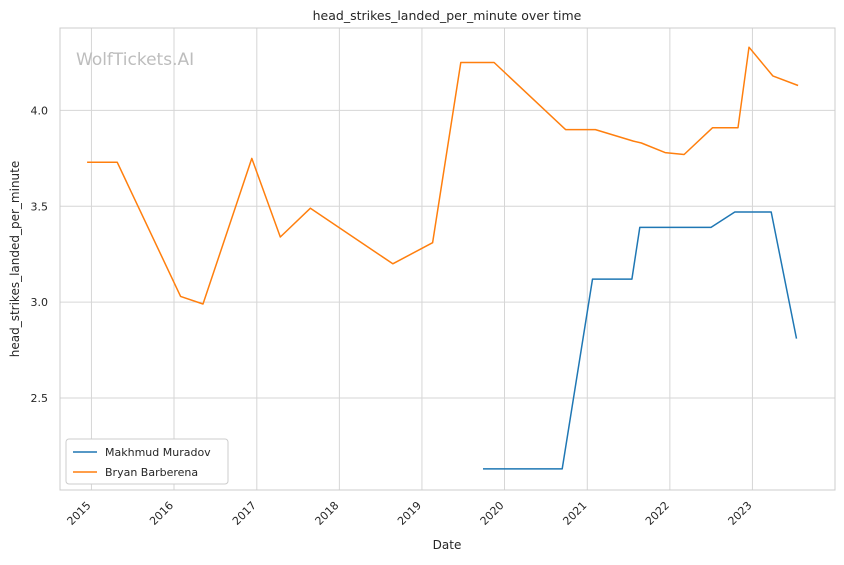 The image size is (844, 565). Describe the element at coordinates (740, 513) in the screenshot. I see `x-tick-label: 2023` at that location.